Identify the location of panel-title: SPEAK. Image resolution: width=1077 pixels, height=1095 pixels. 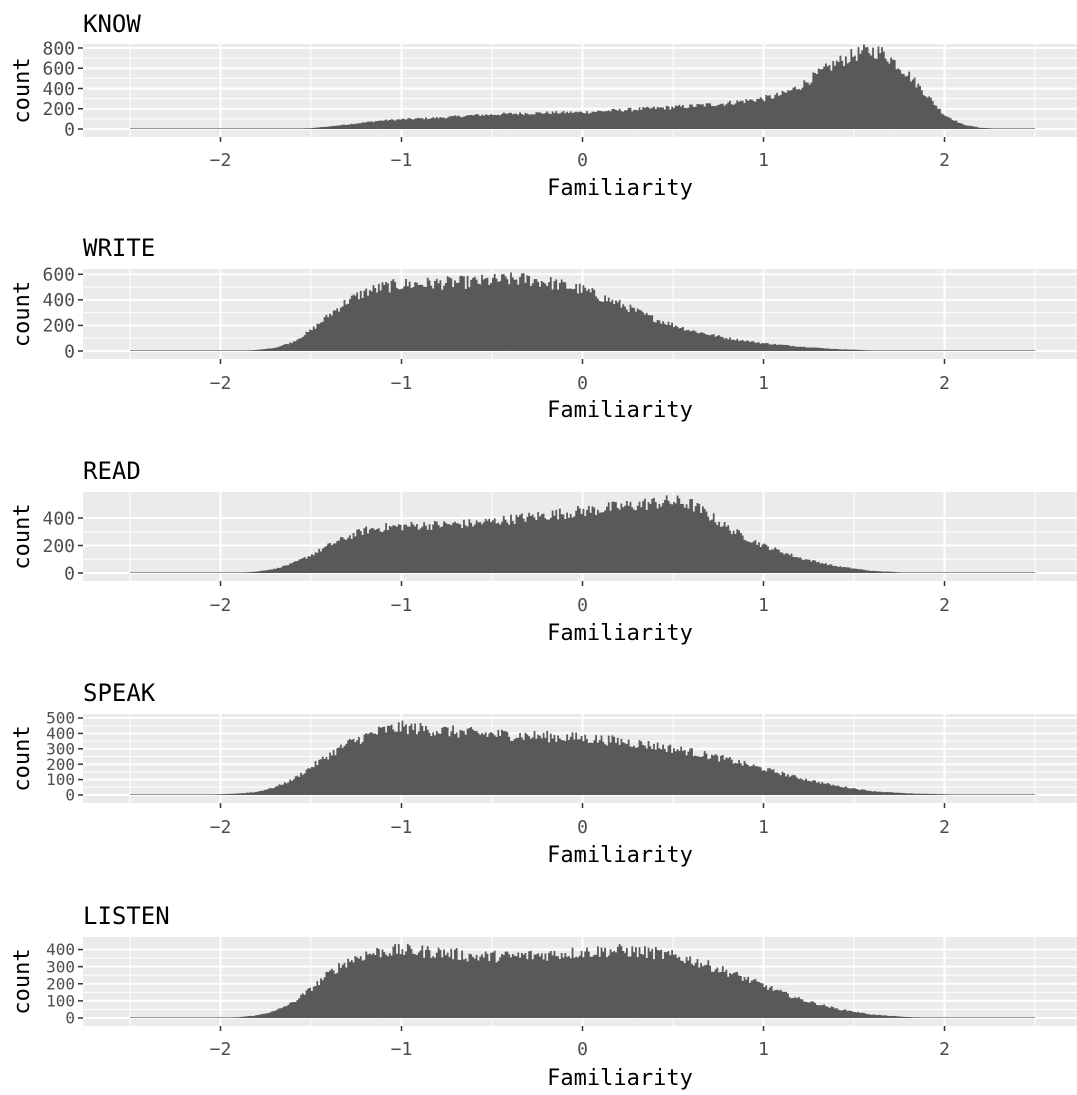
(119, 693).